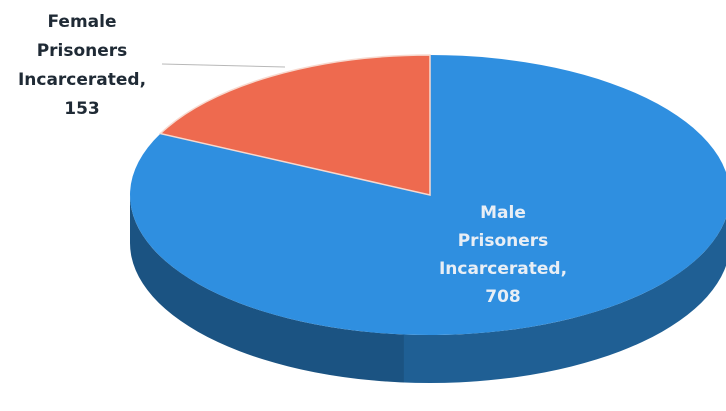  I want to click on label-female-line: Prisoners, so click(82, 51).